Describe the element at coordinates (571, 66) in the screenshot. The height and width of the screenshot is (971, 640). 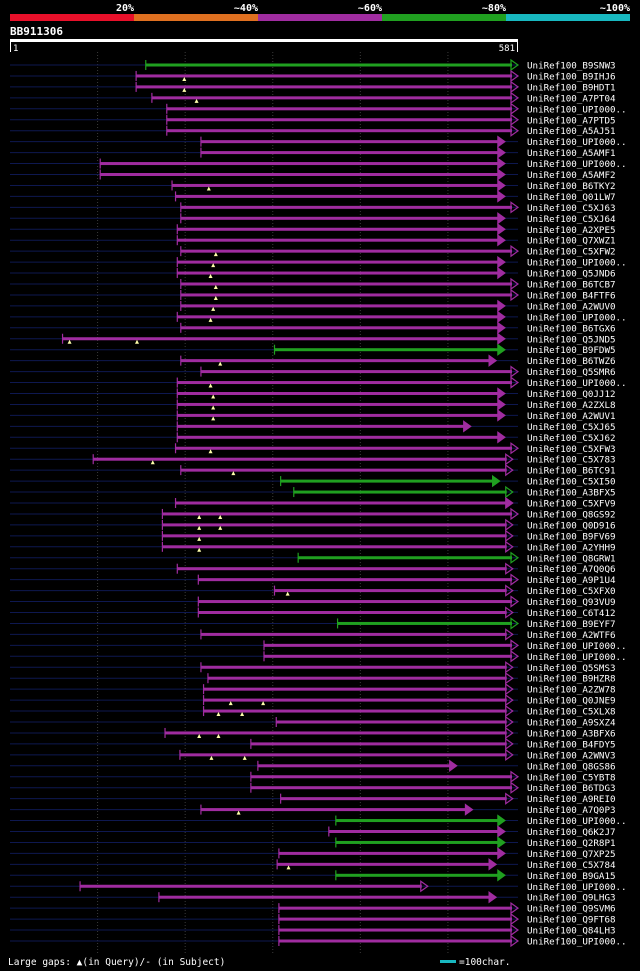
I see `hit-label: UniRef100_B9SNW3` at that location.